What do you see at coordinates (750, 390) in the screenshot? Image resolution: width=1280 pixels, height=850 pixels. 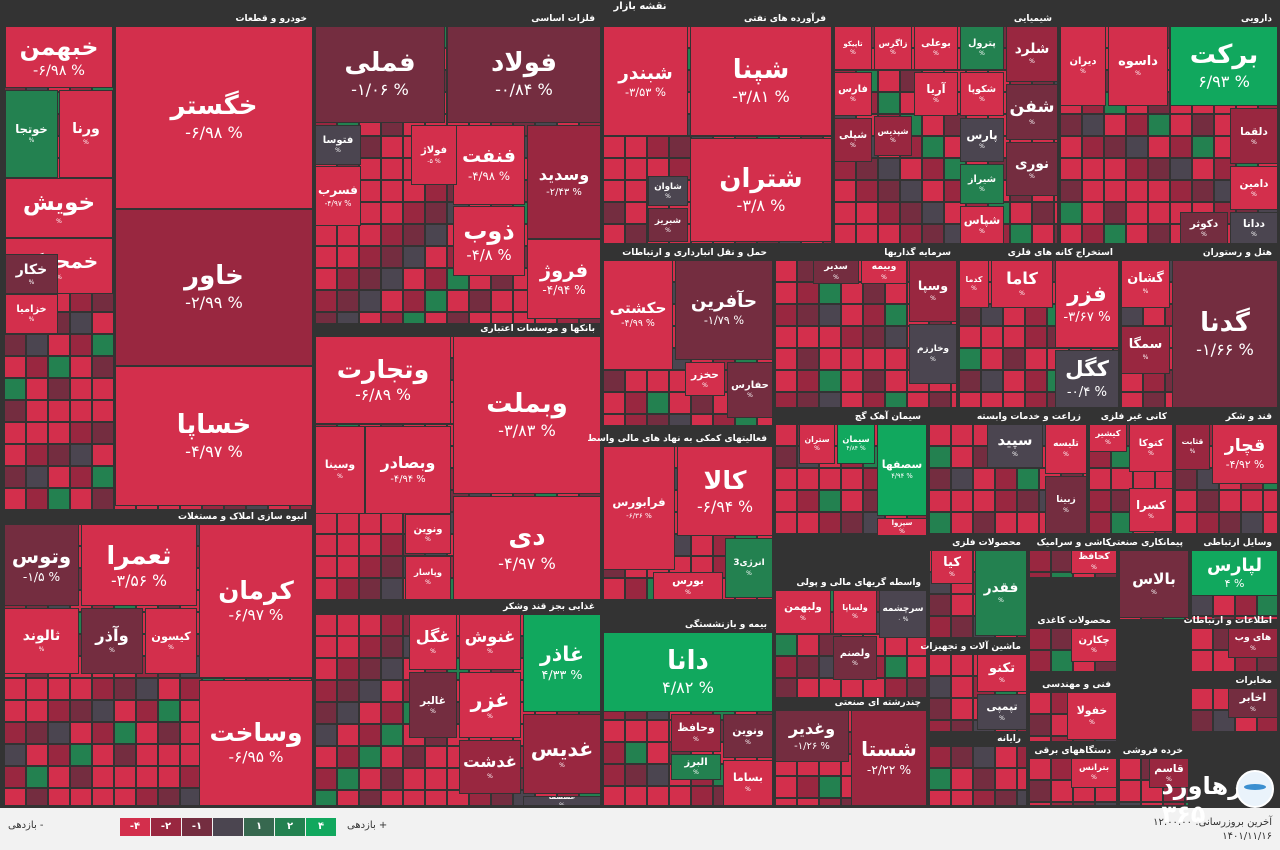 I see `stock-tile: حفارس%` at bounding box center [750, 390].